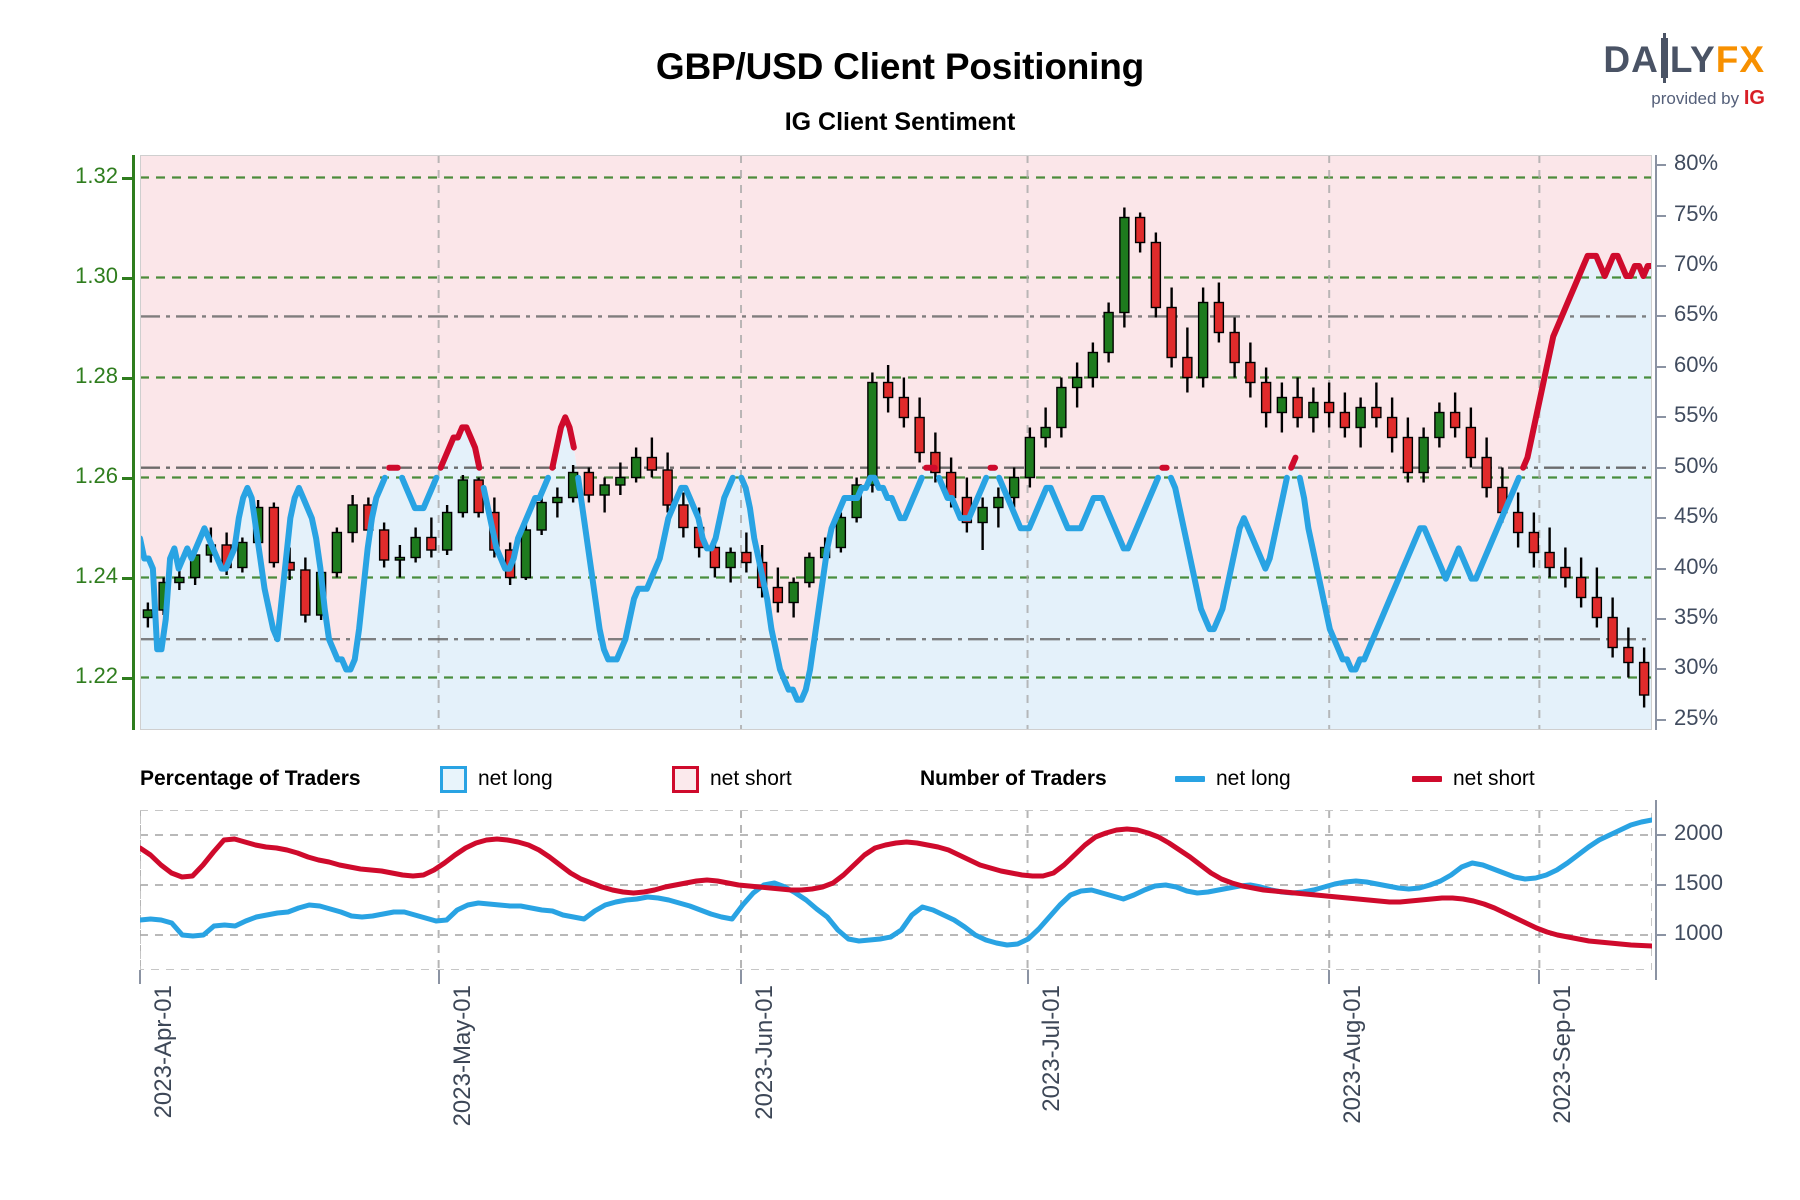 This screenshot has width=1800, height=1200. Describe the element at coordinates (163, 1052) in the screenshot. I see `date-axis-tick-label: 2023-Apr-01` at that location.